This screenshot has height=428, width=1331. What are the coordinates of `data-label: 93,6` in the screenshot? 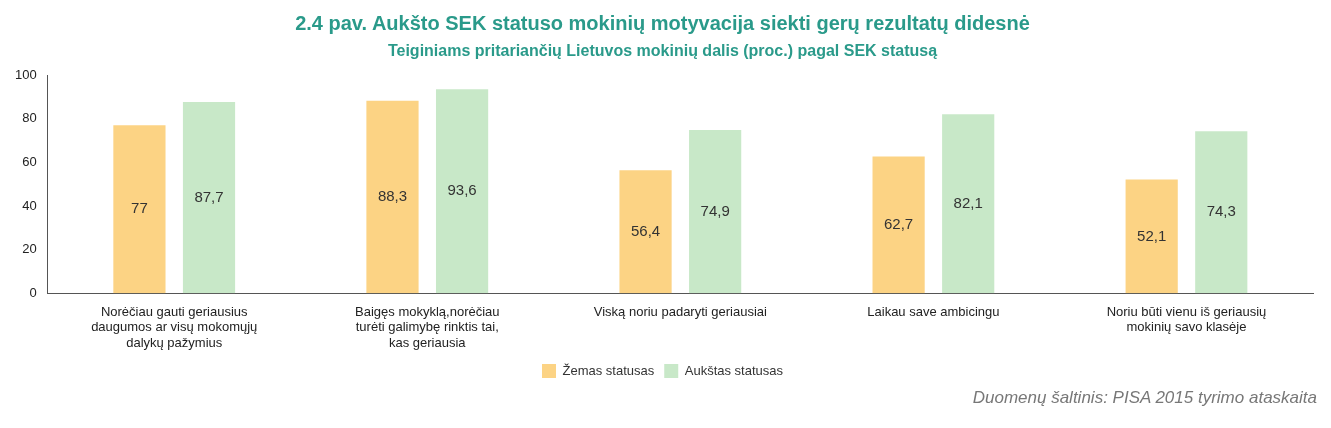 It's located at (462, 190).